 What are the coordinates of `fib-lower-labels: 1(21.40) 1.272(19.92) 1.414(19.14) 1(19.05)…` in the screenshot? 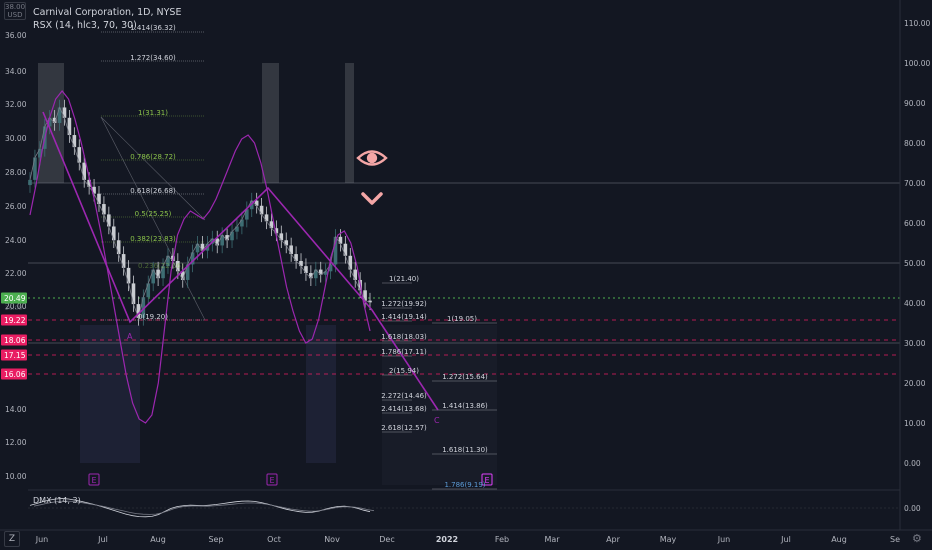 It's located at (434, 382).